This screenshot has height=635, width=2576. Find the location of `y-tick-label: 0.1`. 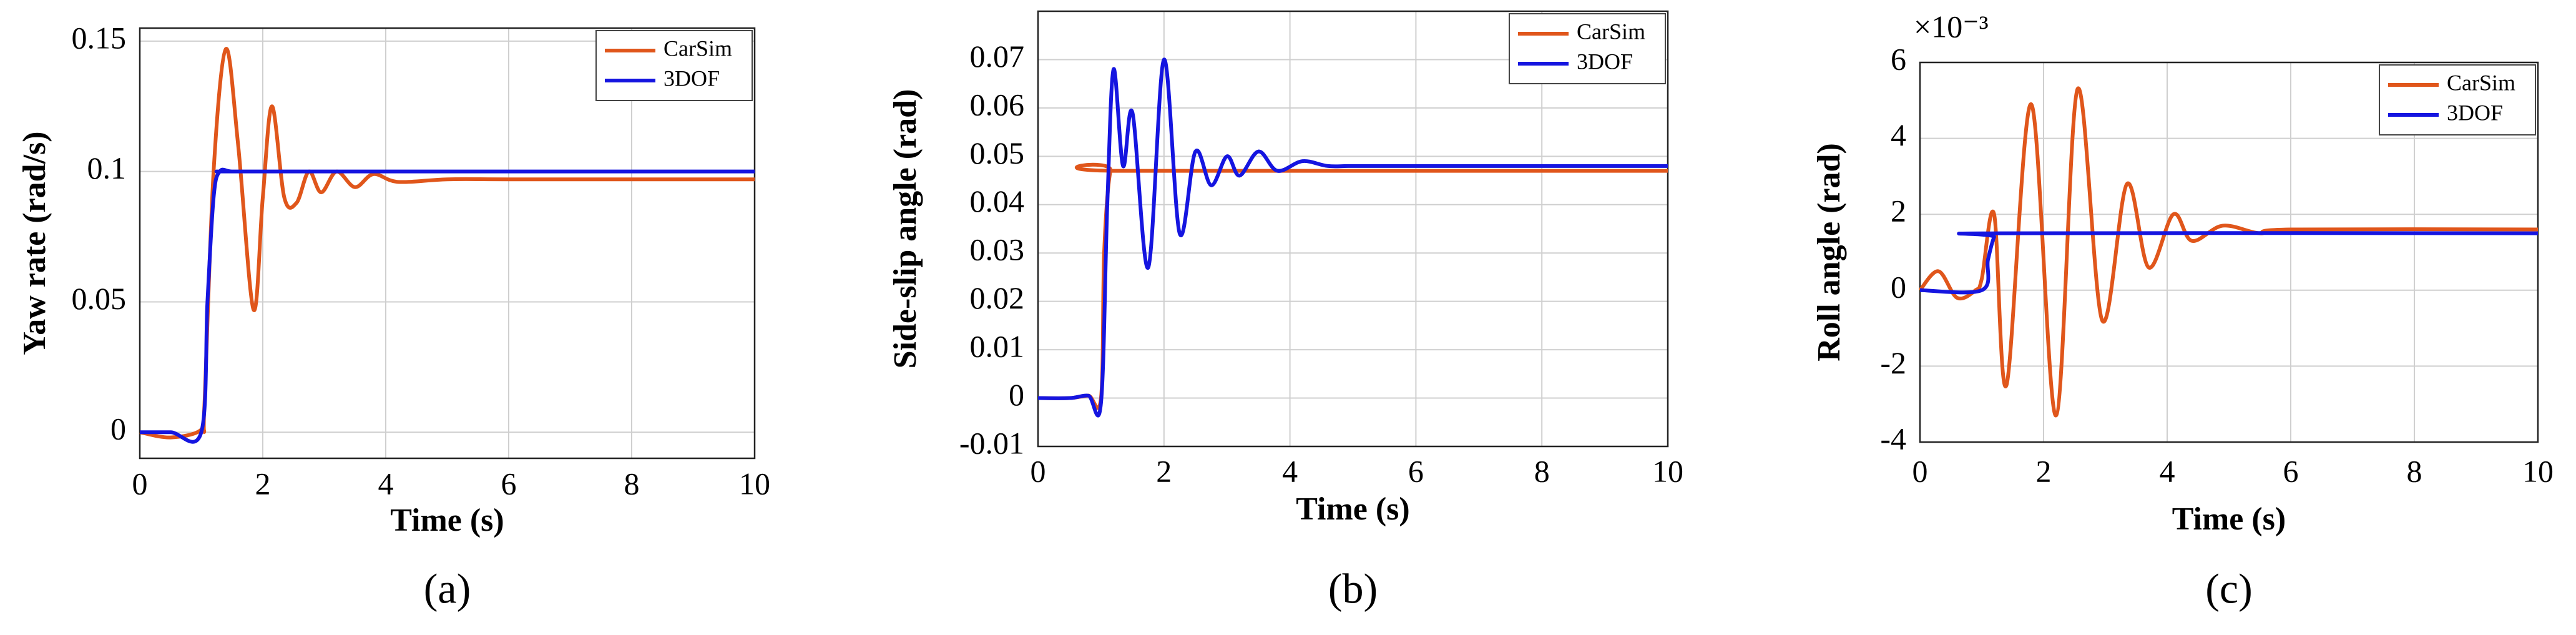

y-tick-label: 0.1 is located at coordinates (107, 167).